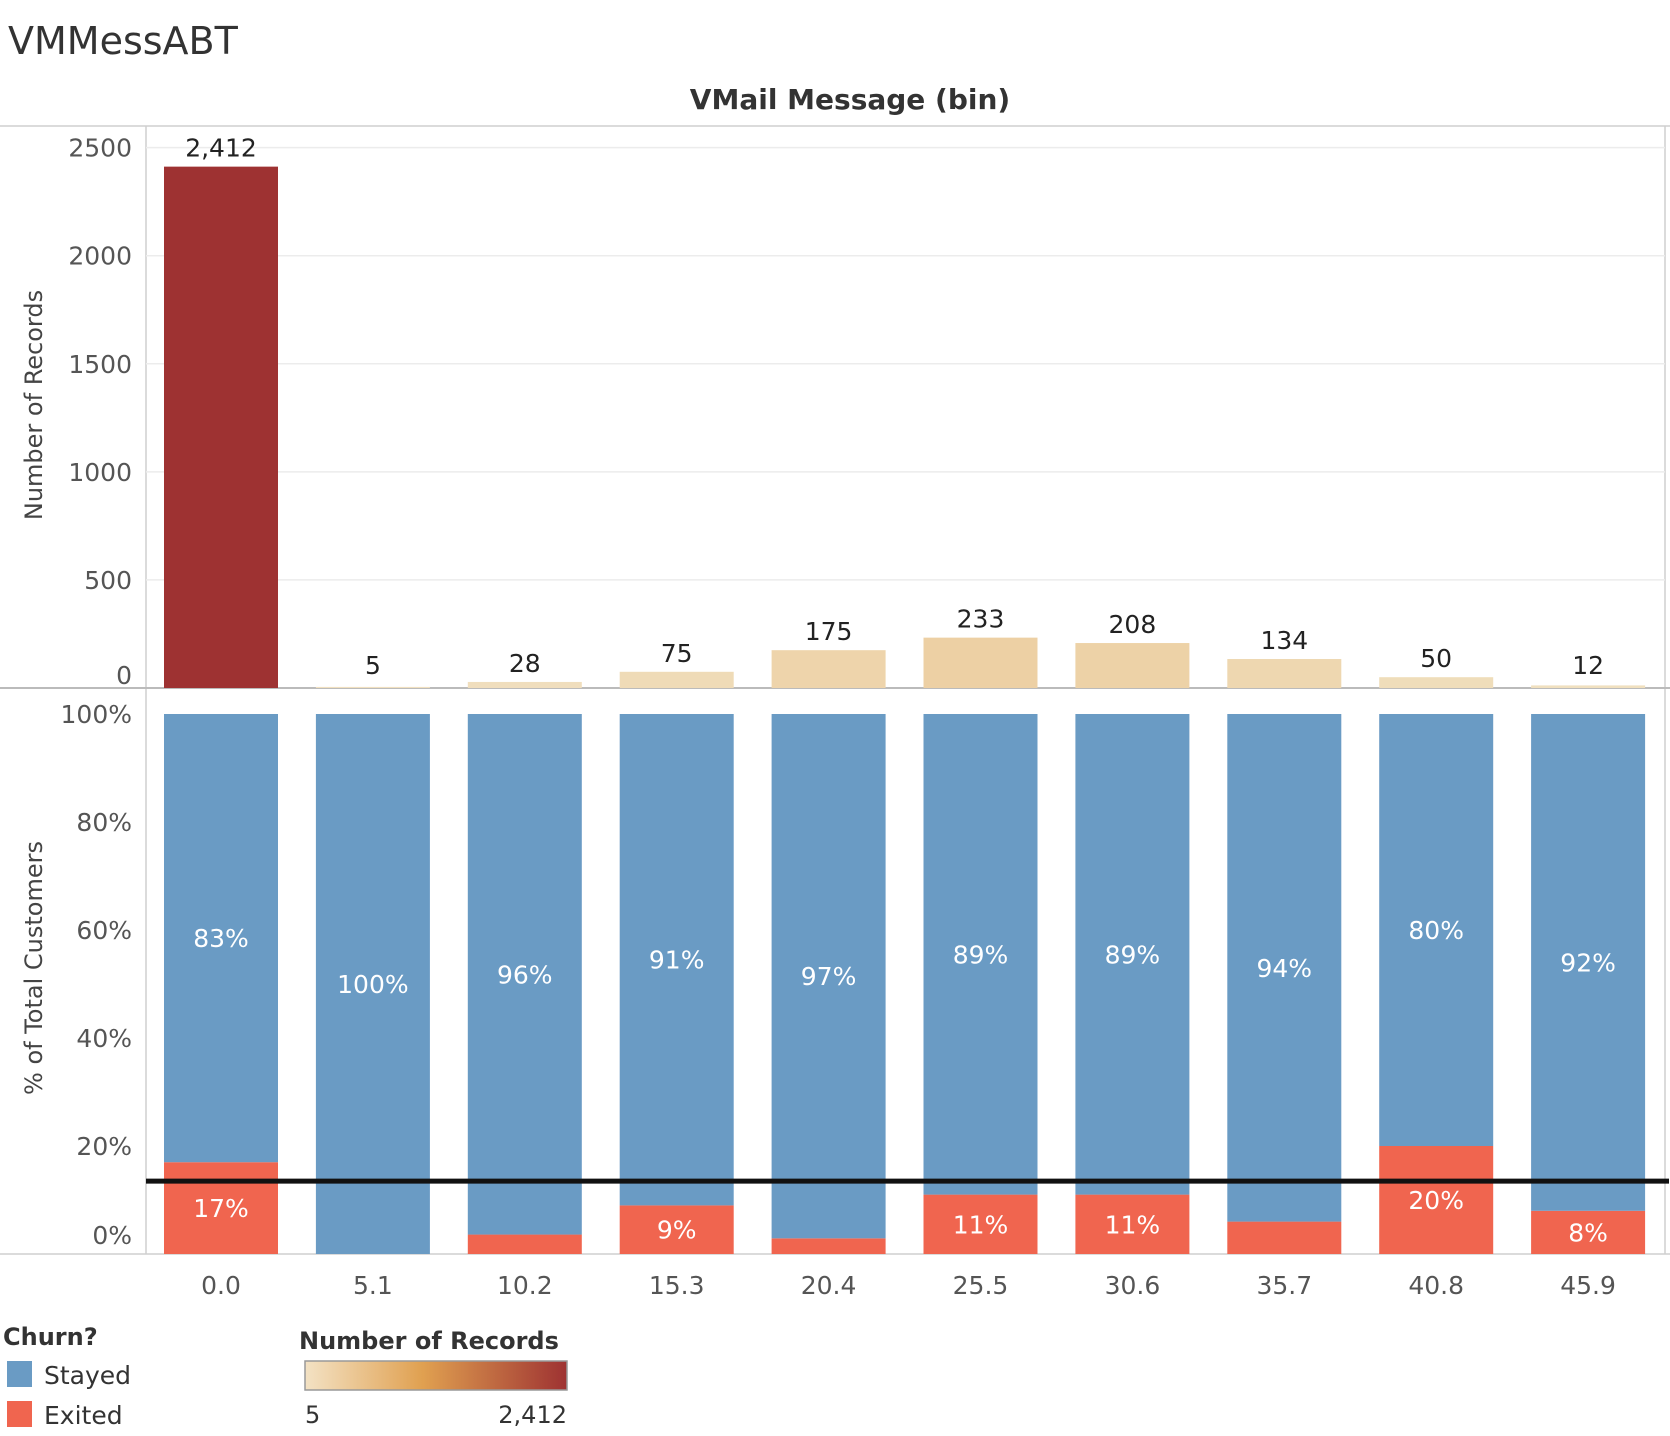 The height and width of the screenshot is (1436, 1670). Describe the element at coordinates (1133, 1285) in the screenshot. I see `x-tick-label: 30.6` at that location.